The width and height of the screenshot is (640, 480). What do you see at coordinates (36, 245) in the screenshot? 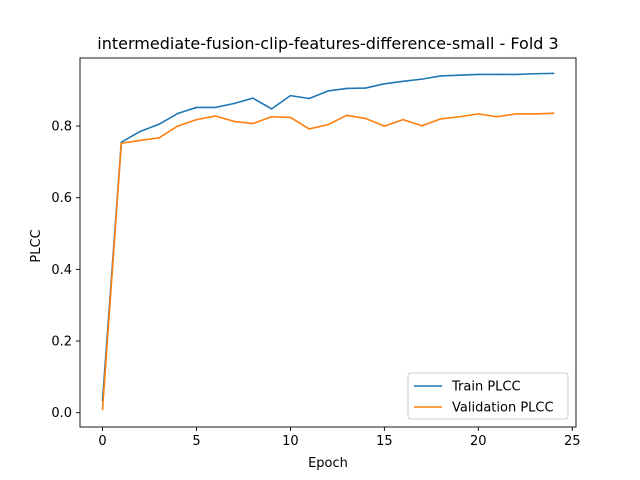
I see `y-axis-label: PLCC` at bounding box center [36, 245].